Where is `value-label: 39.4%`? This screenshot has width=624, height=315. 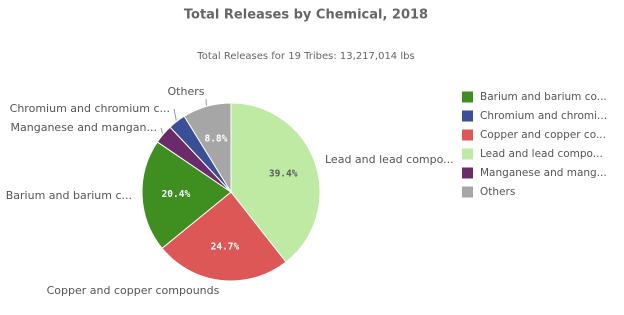
value-label: 39.4% is located at coordinates (283, 173).